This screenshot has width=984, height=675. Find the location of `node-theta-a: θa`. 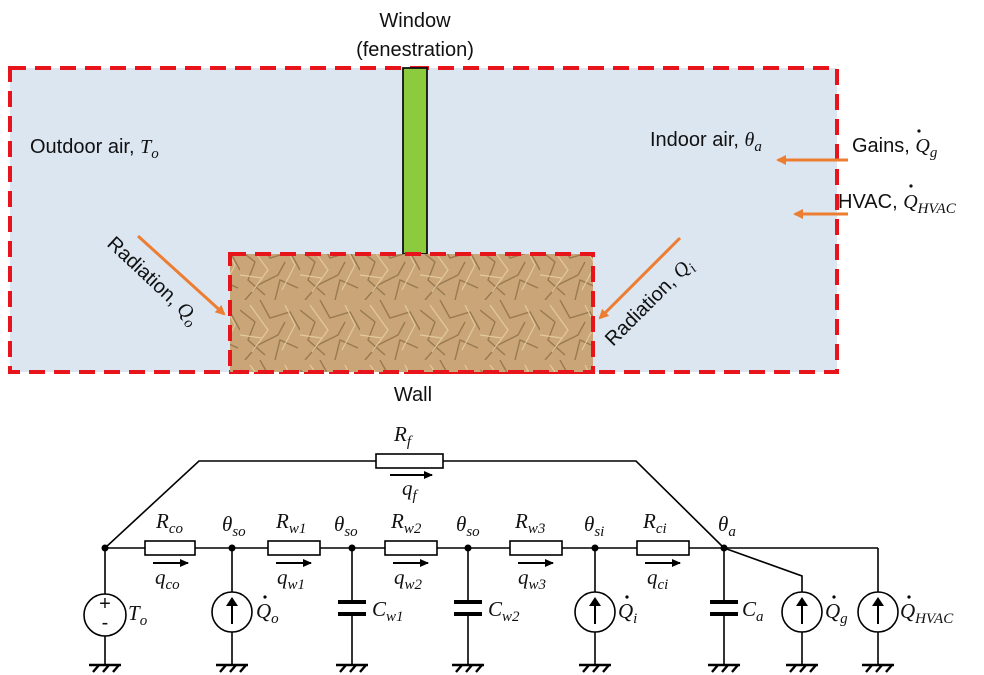

node-theta-a: θa is located at coordinates (727, 526).